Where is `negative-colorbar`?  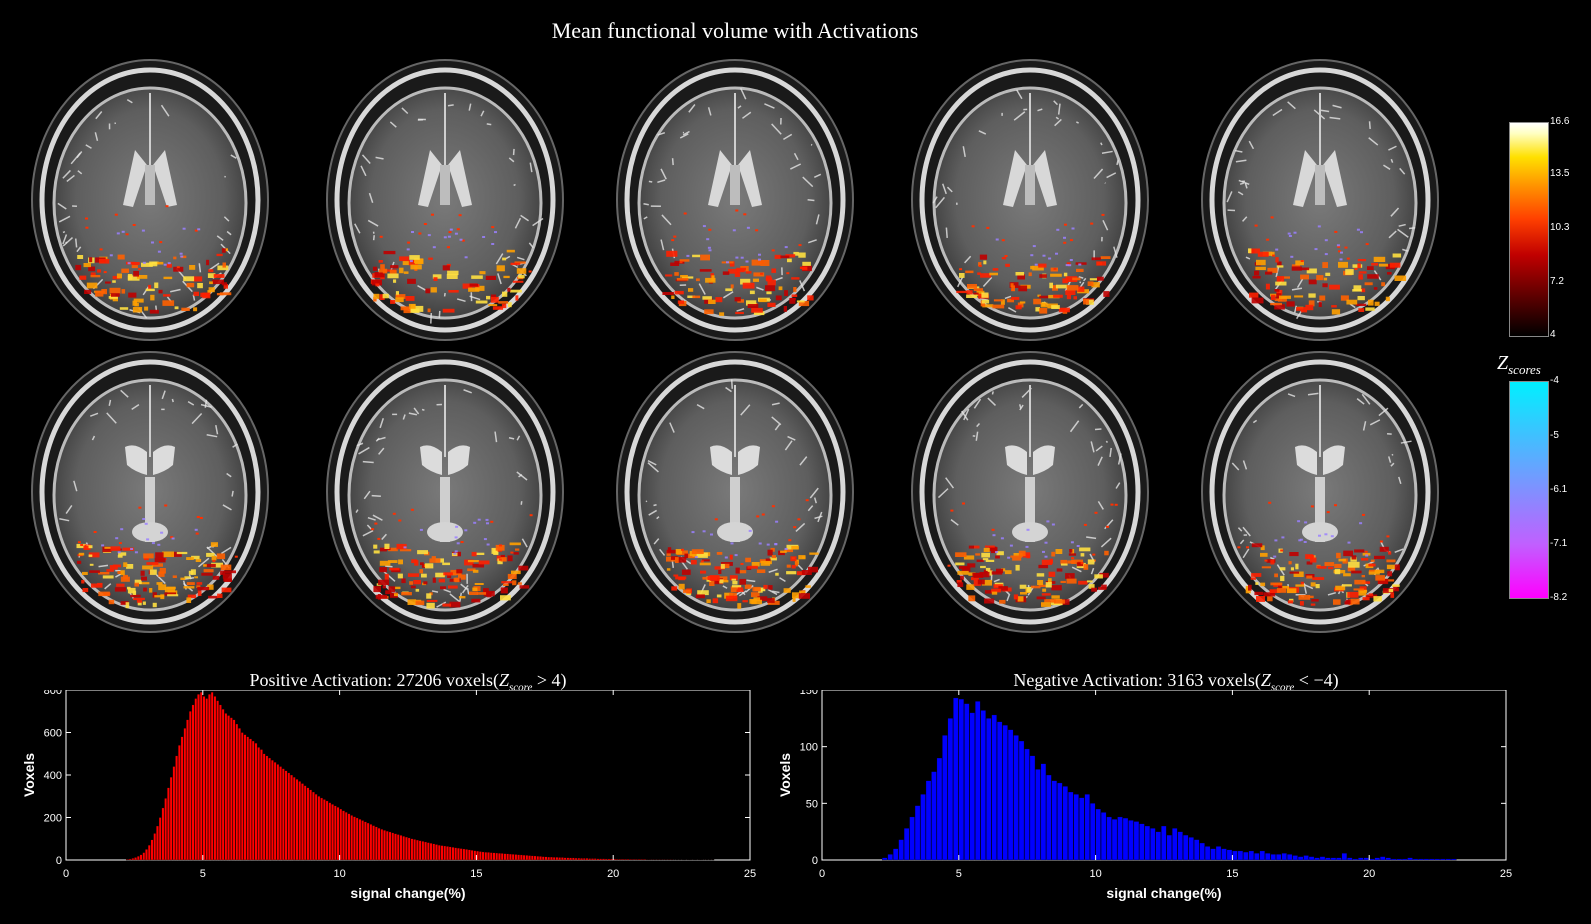 negative-colorbar is located at coordinates (1529, 490).